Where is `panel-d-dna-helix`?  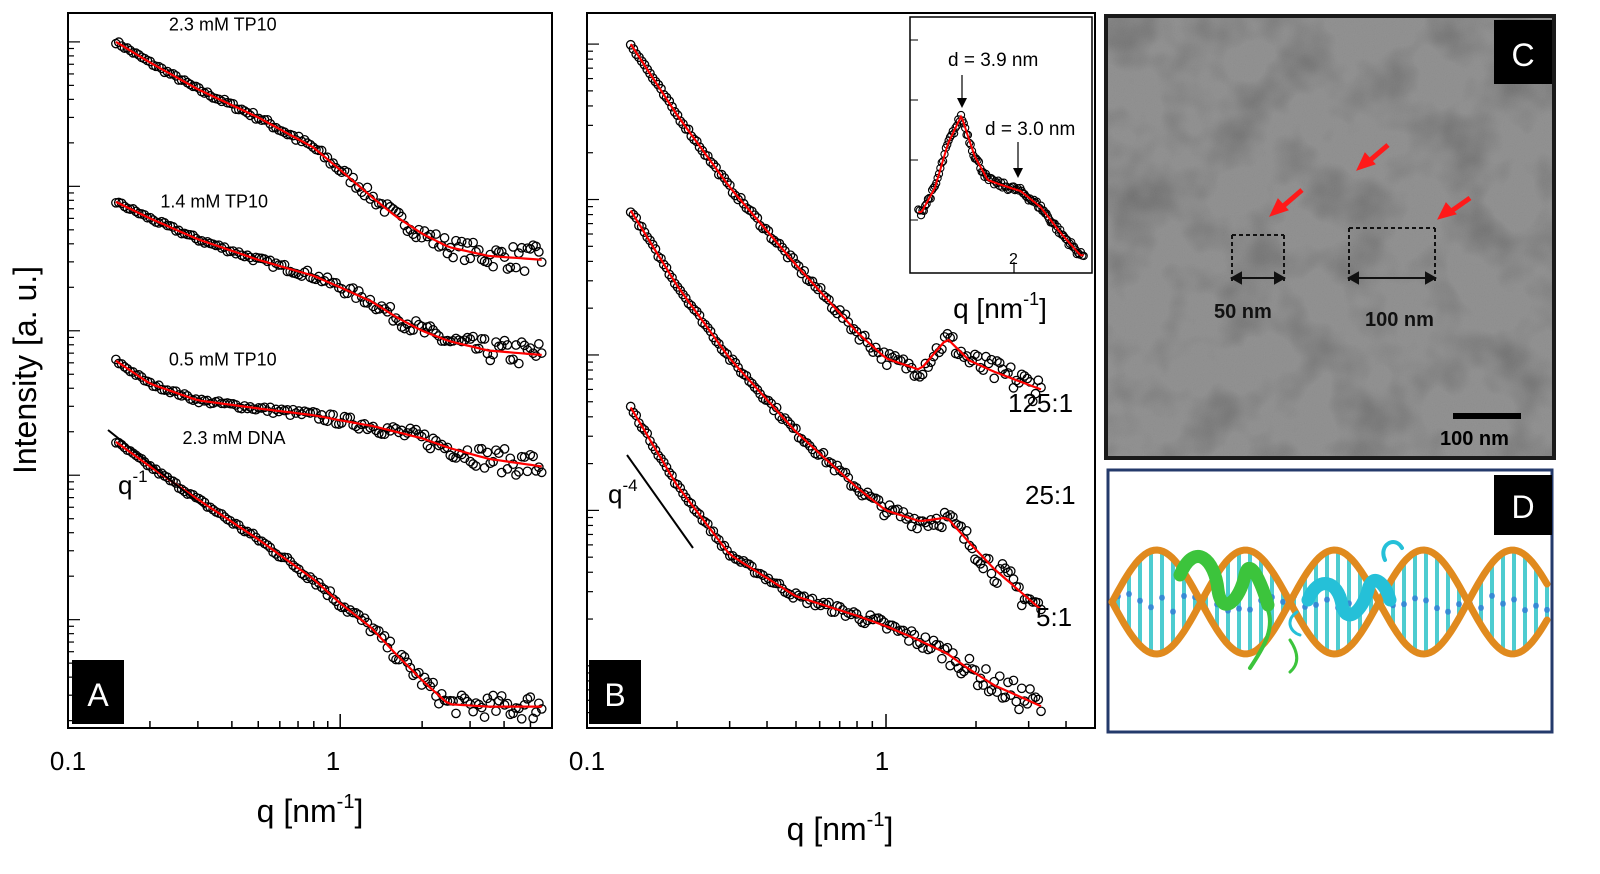
panel-d-dna-helix is located at coordinates (1329, 602).